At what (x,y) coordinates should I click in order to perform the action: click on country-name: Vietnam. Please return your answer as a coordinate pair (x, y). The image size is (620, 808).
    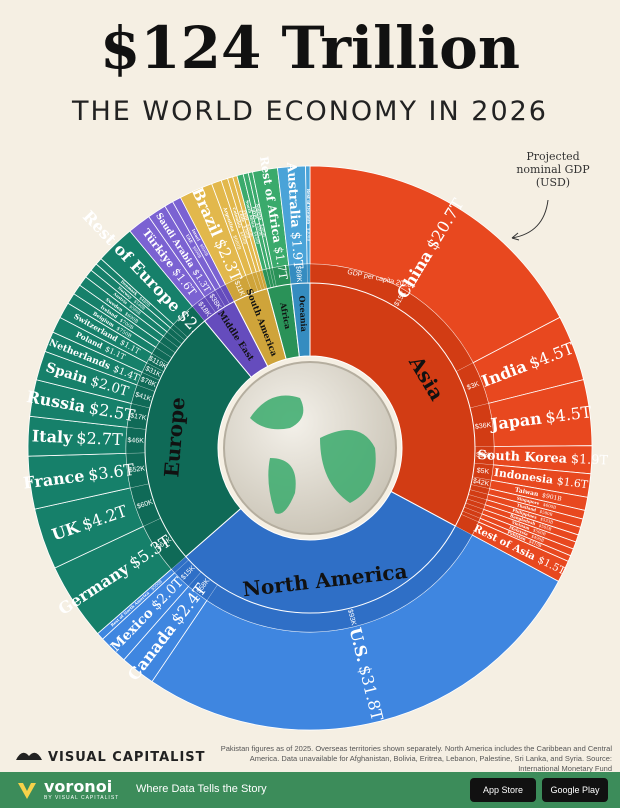
    Looking at the image, I should click on (520, 525).